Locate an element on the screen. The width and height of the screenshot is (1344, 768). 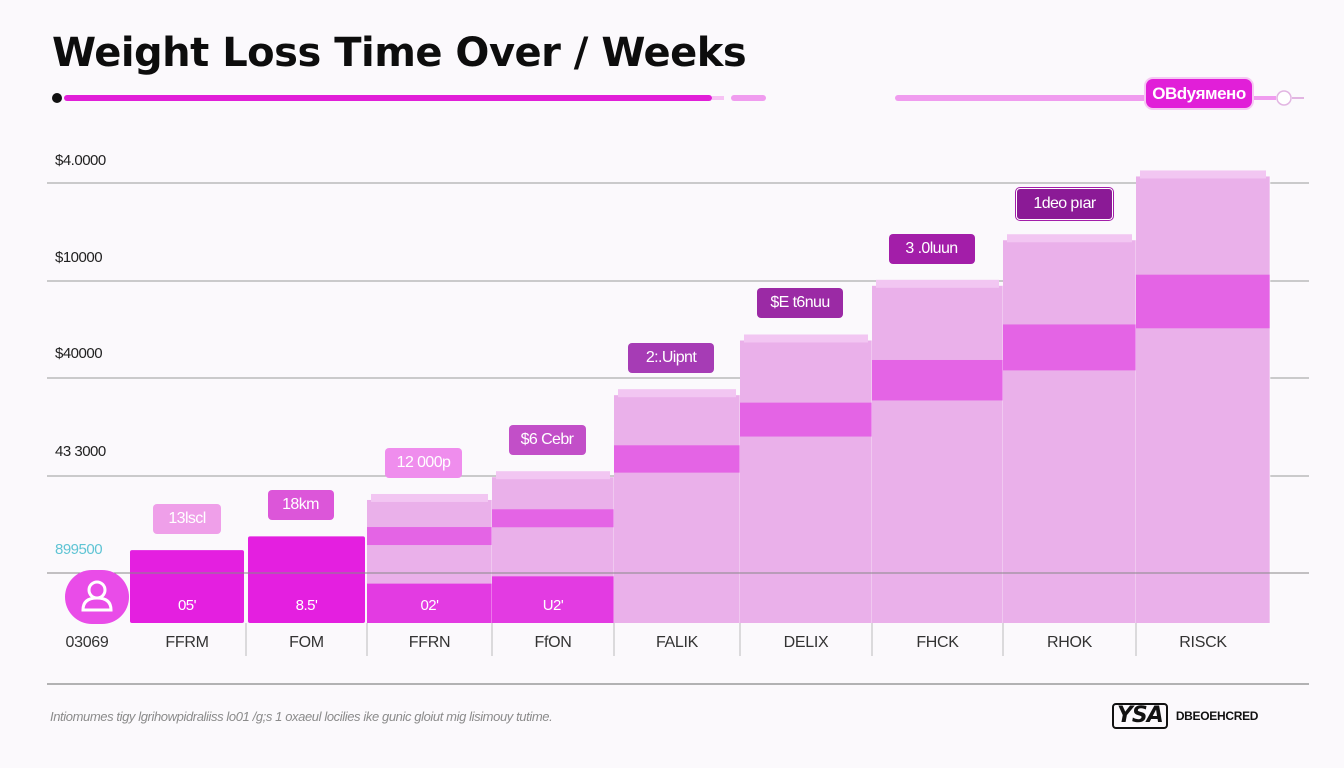
chart-title: Weight Loss Time Over / Weeks is located at coordinates (399, 53).